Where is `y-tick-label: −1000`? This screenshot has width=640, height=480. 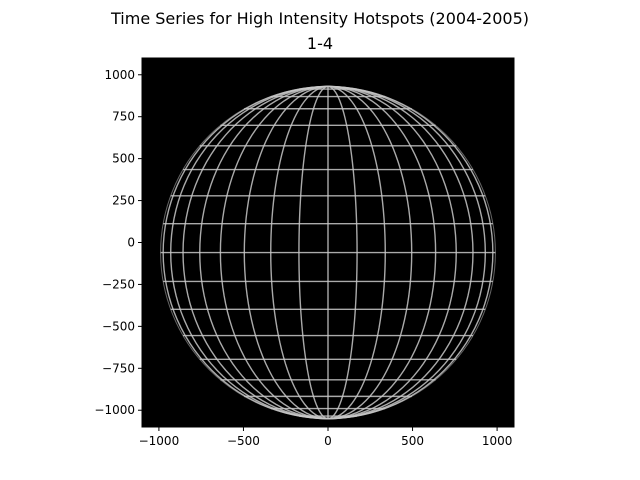
y-tick-label: −1000 is located at coordinates (114, 410).